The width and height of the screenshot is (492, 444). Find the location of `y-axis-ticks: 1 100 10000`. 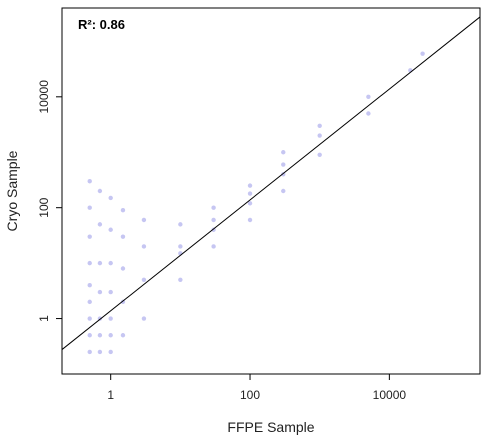

y-axis-ticks: 1 100 10000 is located at coordinates (49, 201).